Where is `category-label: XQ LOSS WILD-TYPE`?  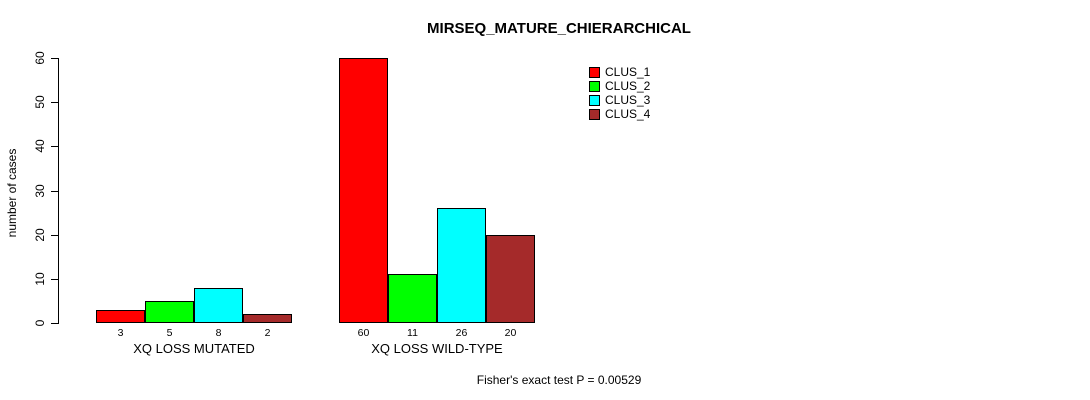 category-label: XQ LOSS WILD-TYPE is located at coordinates (437, 348).